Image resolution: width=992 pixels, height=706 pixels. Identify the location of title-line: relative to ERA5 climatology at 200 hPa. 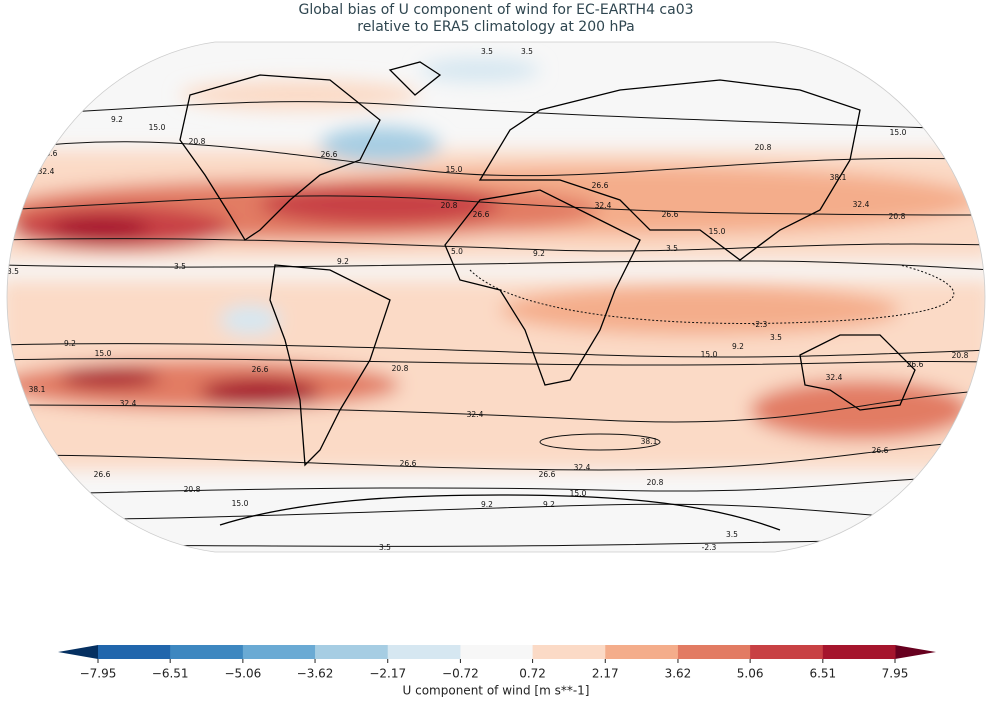
(495, 27).